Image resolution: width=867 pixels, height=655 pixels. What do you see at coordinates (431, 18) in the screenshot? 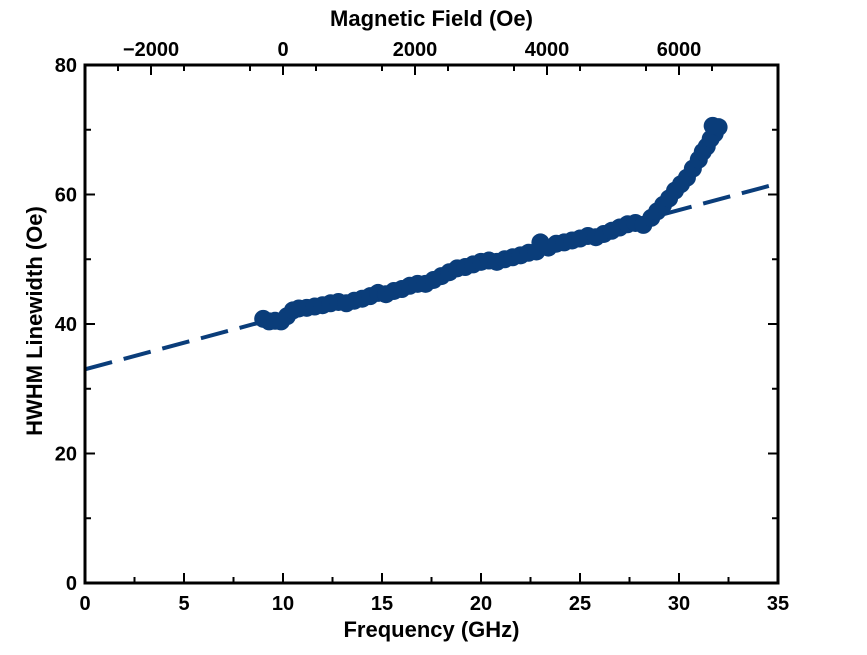
I see `top-axis-title: Magnetic Field (Oe)` at bounding box center [431, 18].